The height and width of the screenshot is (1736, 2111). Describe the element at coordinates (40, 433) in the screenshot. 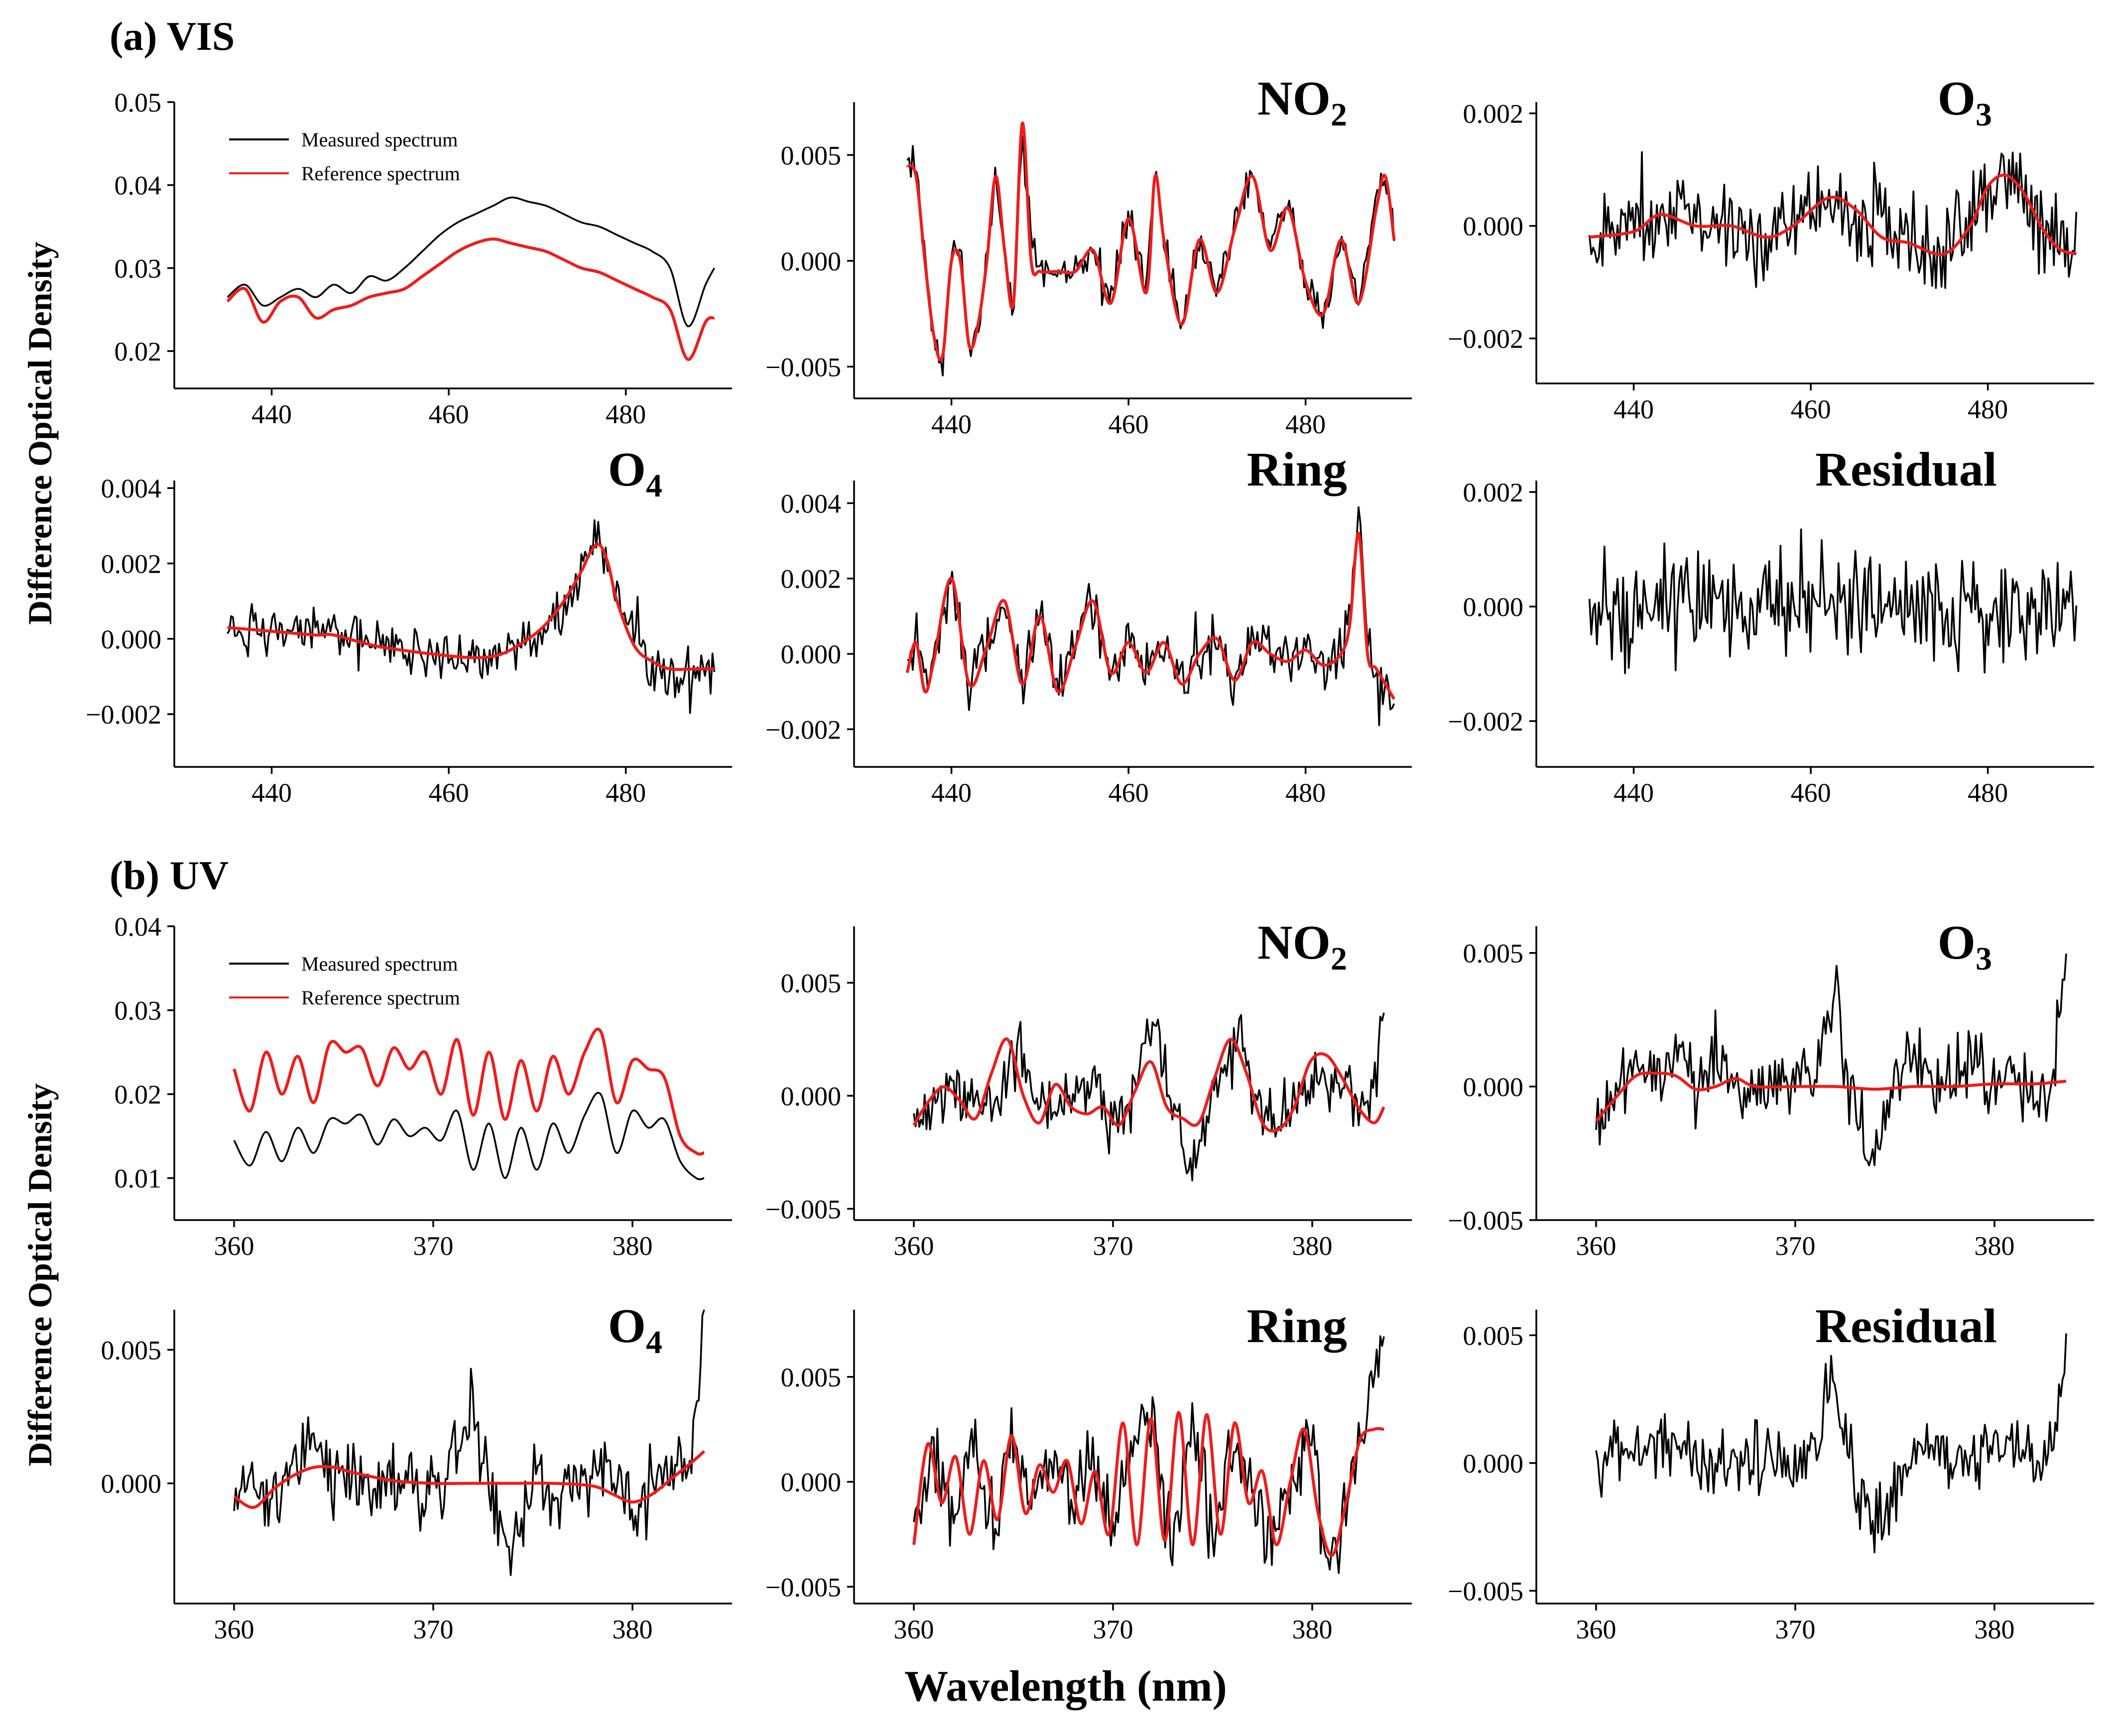

I see `y-axis-label-vis: Difference Optical Density` at that location.